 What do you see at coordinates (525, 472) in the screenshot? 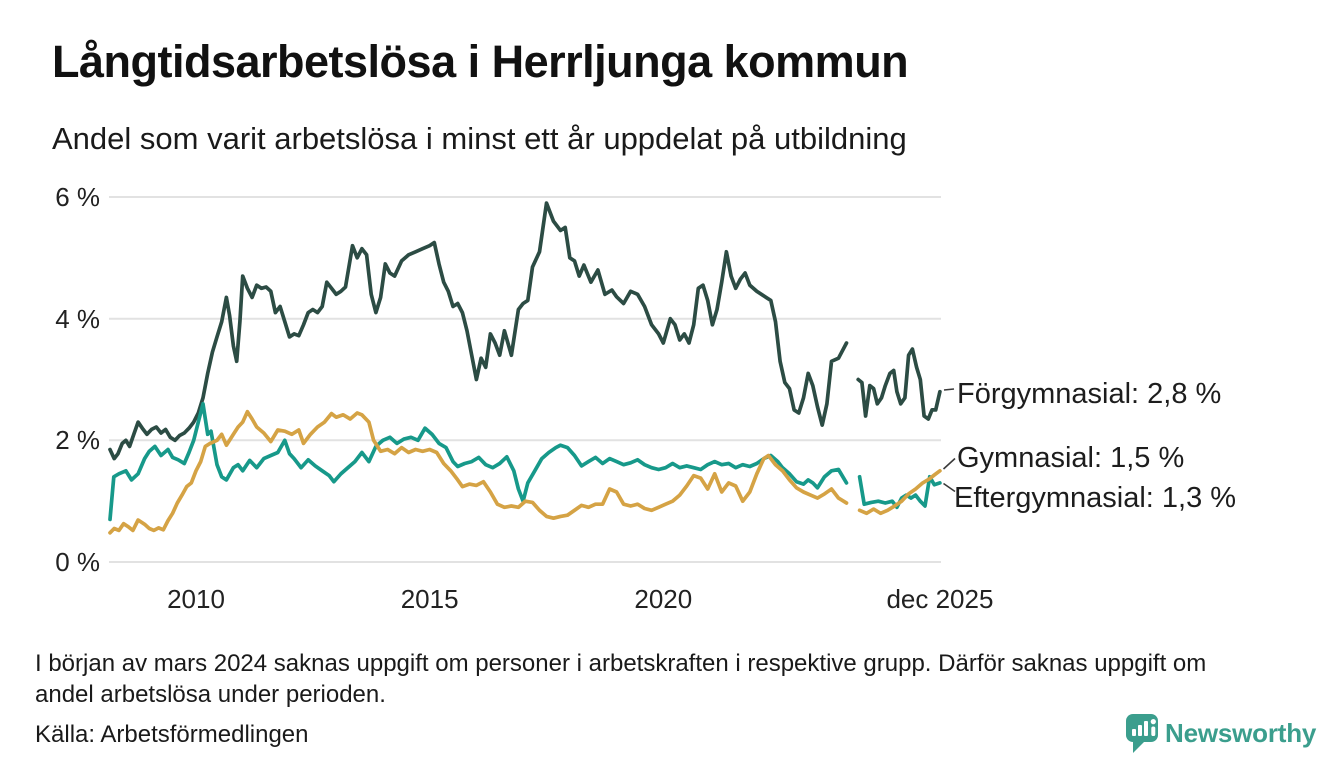
I see `series-line-gymnasial` at bounding box center [525, 472].